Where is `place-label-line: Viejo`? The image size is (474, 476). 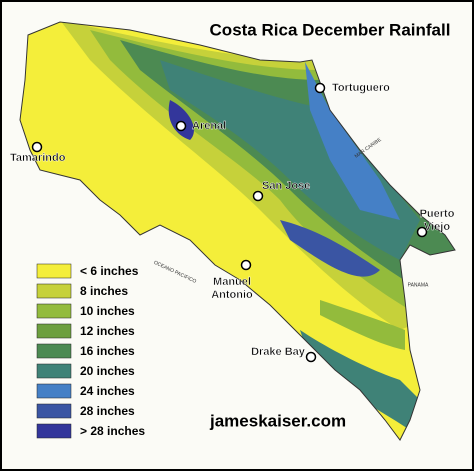
place-label-line: Viejo is located at coordinates (437, 227).